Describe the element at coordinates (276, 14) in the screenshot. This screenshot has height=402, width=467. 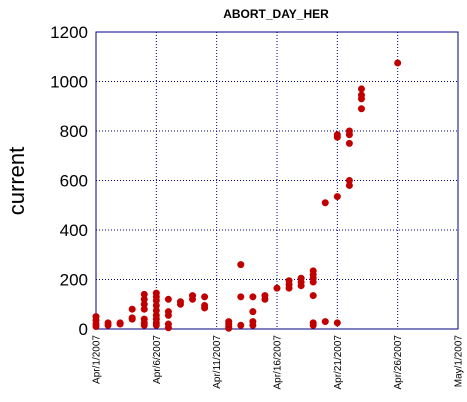
I see `chart-title: ABORT_DAY_HER` at that location.